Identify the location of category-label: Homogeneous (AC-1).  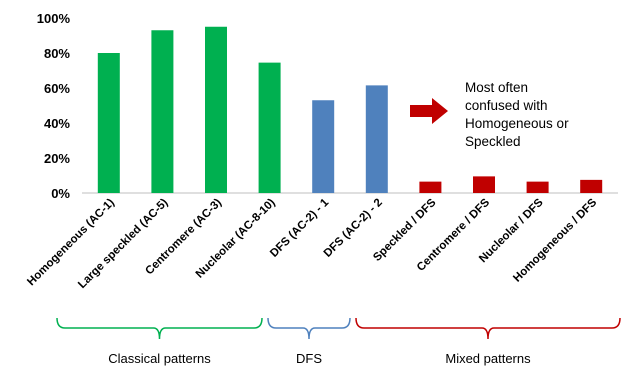
(71, 243).